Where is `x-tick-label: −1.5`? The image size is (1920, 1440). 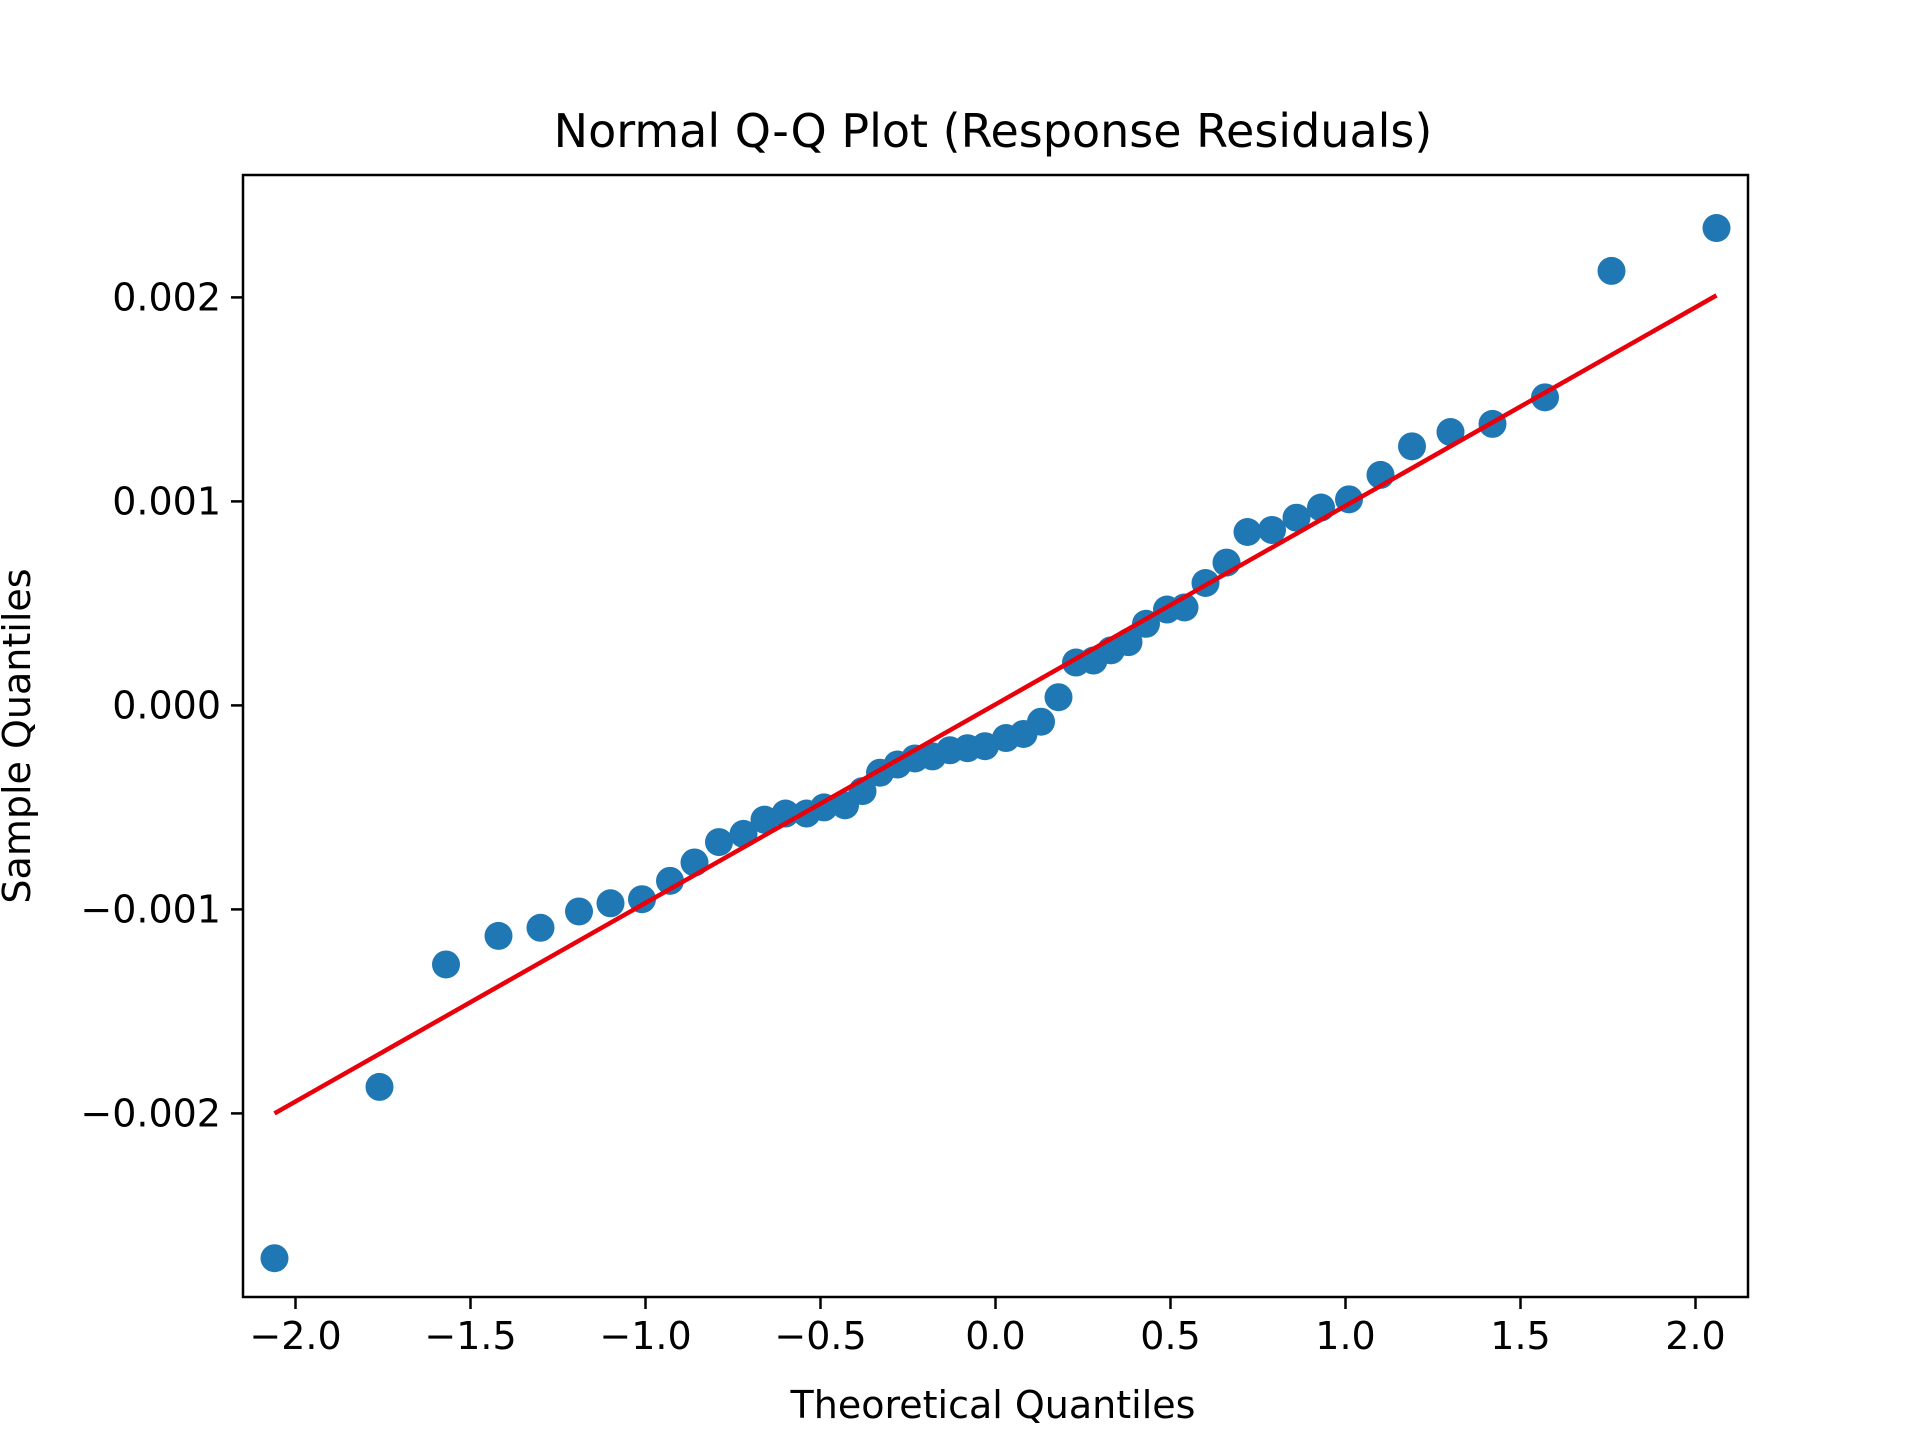
x-tick-label: −1.5 is located at coordinates (470, 1336).